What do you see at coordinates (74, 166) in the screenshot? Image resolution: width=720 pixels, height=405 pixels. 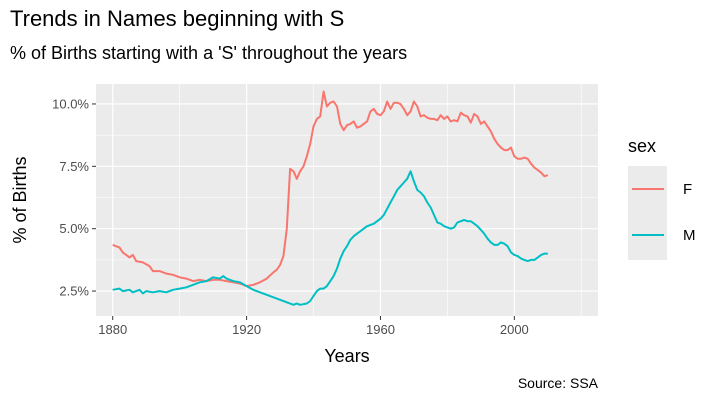 I see `y-tick-label: 7.5%` at bounding box center [74, 166].